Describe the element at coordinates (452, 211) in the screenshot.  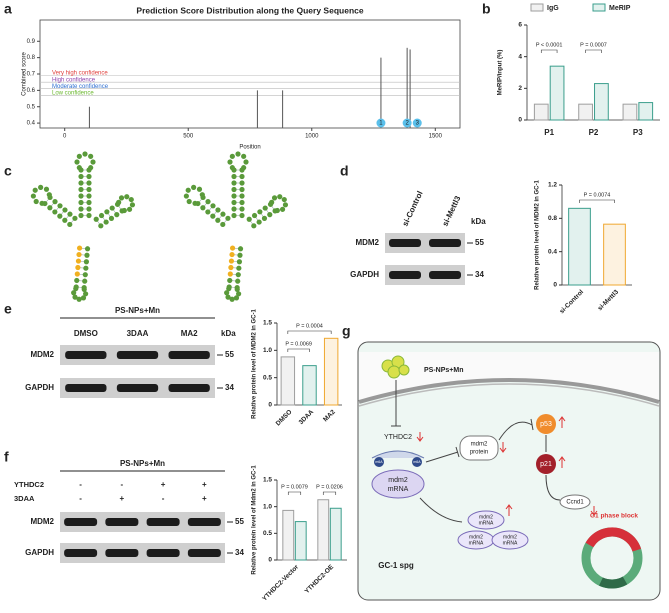
I see `lane-label: si-Mettl3` at that location.